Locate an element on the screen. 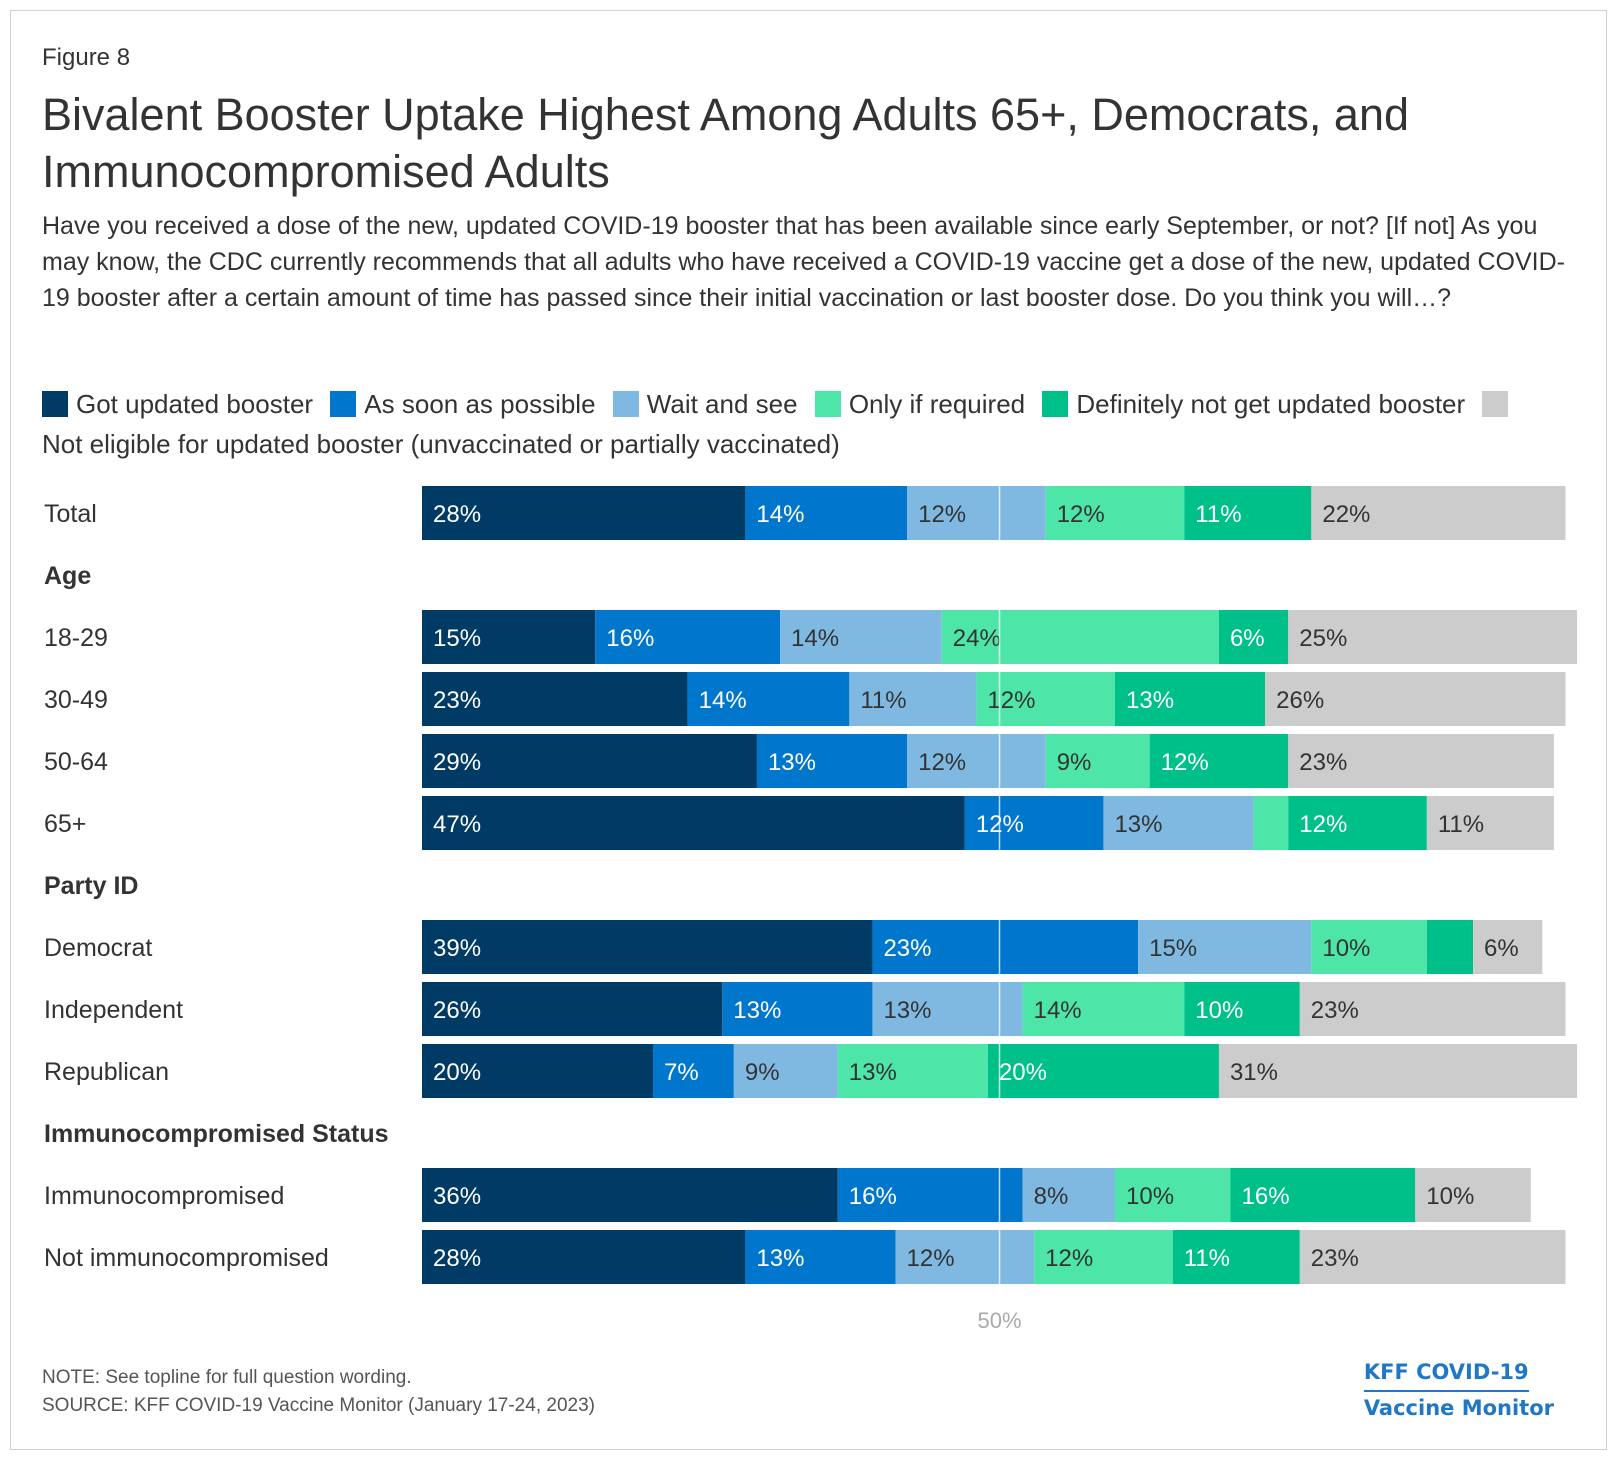  row-label: Republican is located at coordinates (106, 1072).